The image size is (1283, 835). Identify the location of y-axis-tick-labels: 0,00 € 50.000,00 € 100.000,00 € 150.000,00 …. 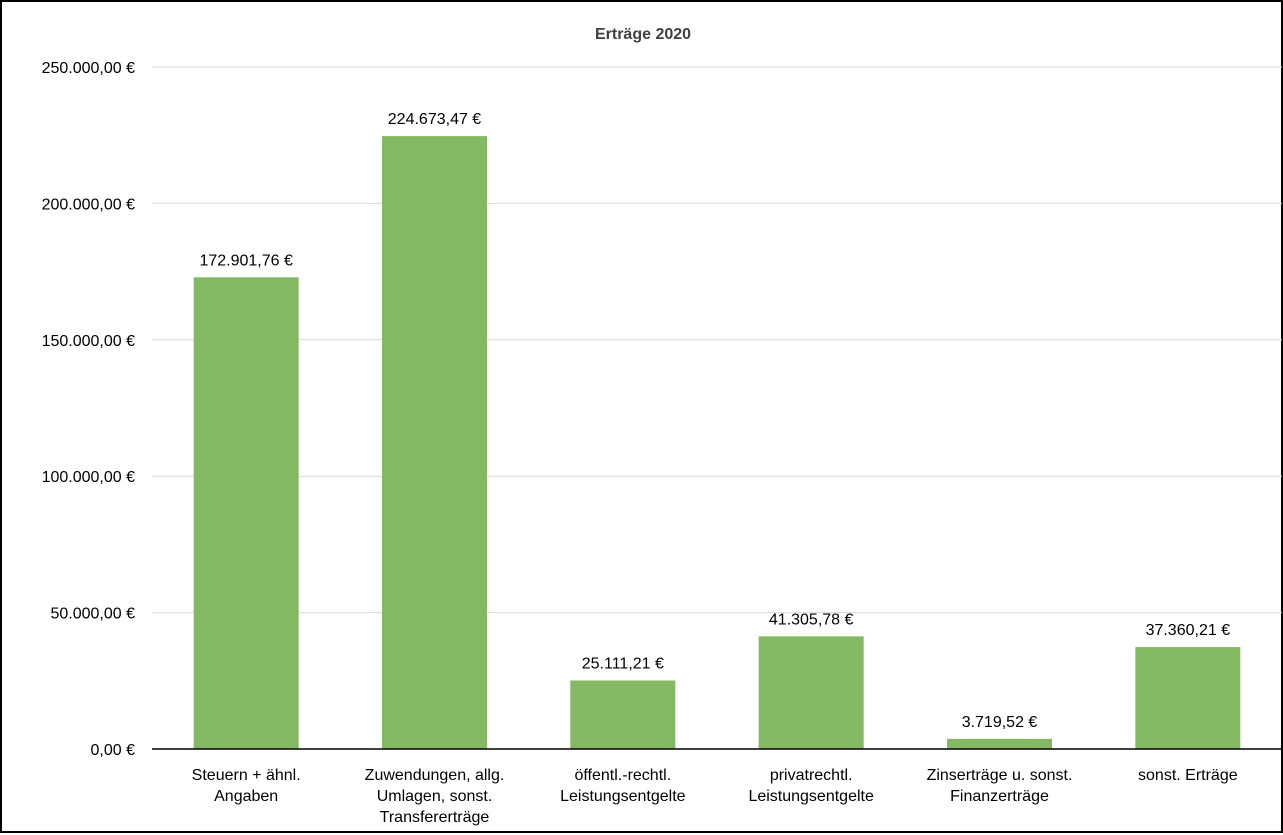
(89, 409).